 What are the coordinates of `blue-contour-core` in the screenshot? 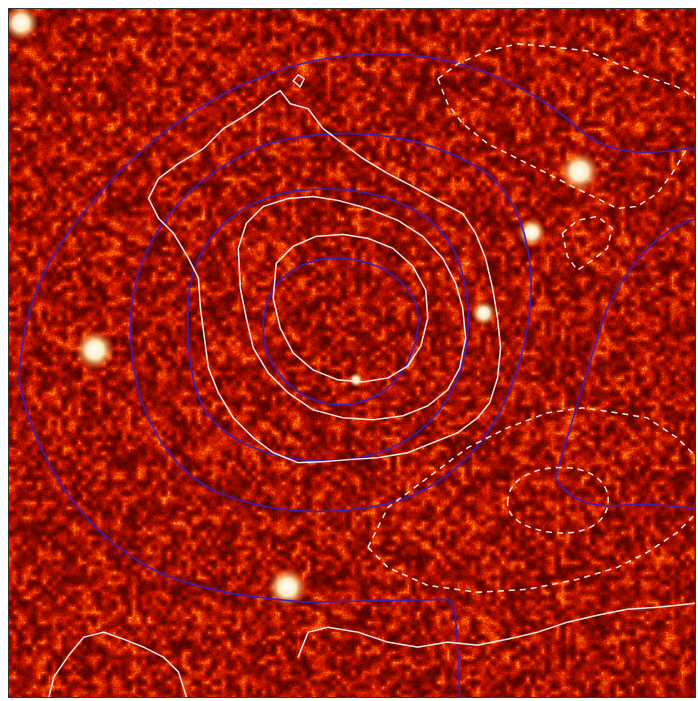 It's located at (340, 331).